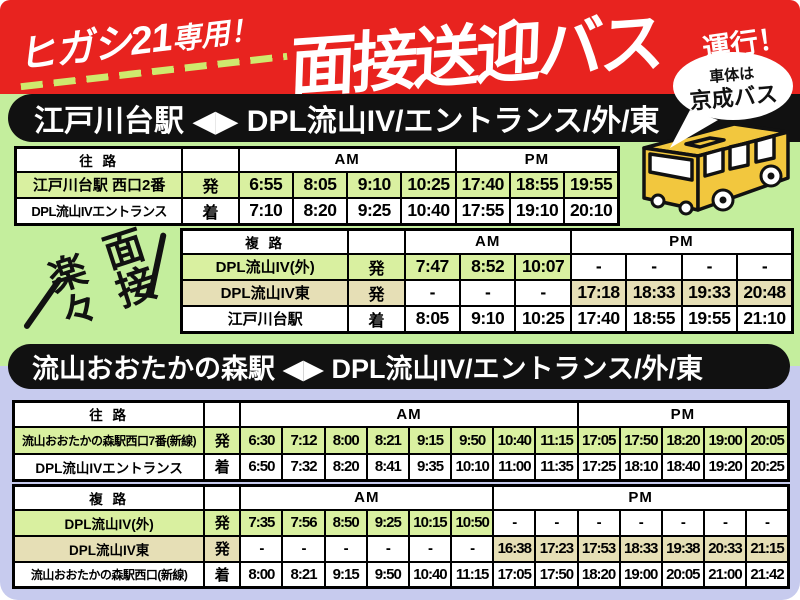 The image size is (800, 600). Describe the element at coordinates (215, 35) in the screenshot. I see `badge-sub-text: 専用！` at that location.